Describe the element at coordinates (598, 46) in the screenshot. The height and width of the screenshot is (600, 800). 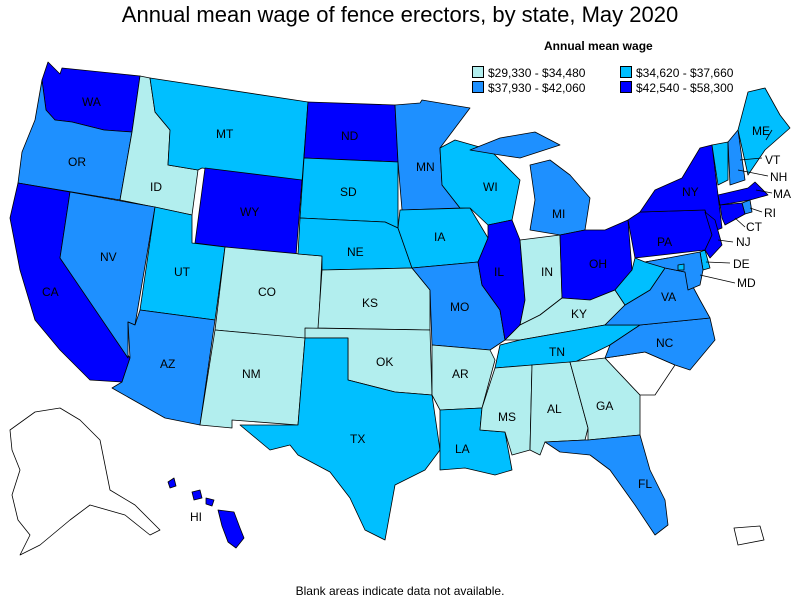
I see `legend-title: Annual mean wage` at that location.